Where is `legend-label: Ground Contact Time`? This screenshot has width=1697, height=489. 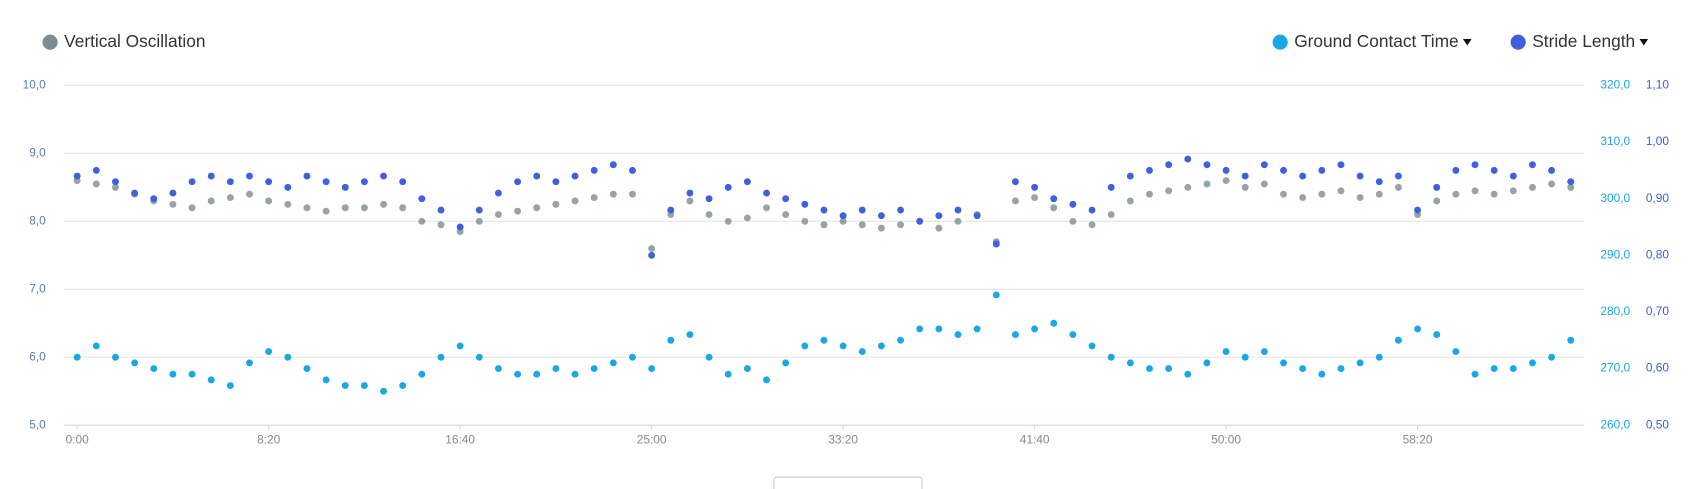
legend-label: Ground Contact Time is located at coordinates (1376, 41).